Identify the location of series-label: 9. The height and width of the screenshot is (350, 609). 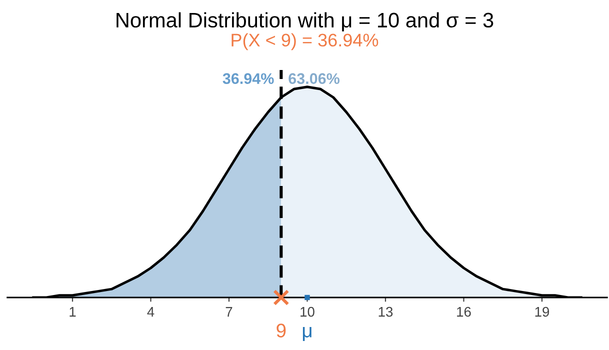
(281, 331).